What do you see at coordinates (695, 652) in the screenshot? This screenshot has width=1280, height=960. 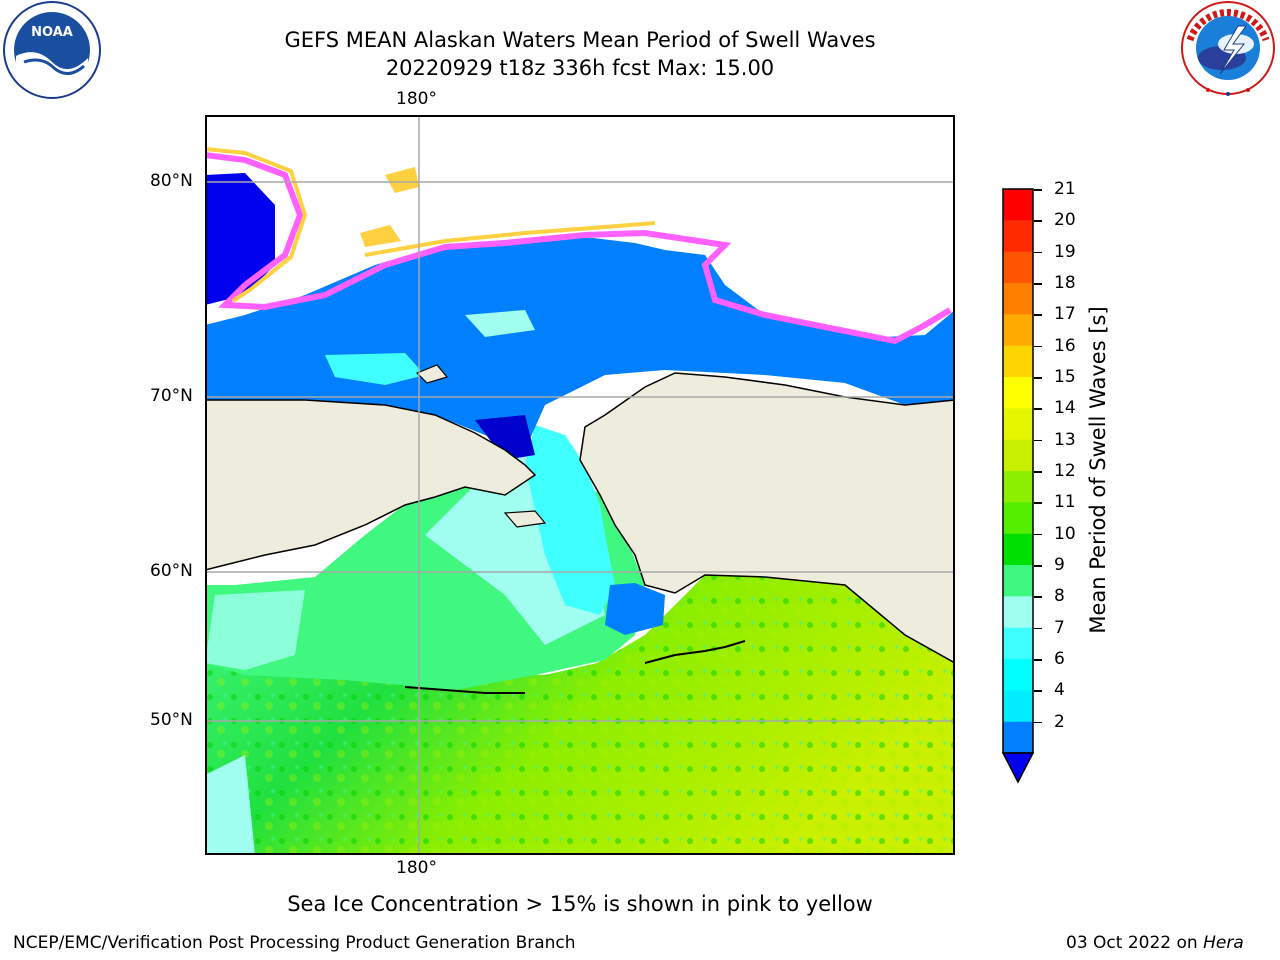 I see `aleutian-islands-east` at bounding box center [695, 652].